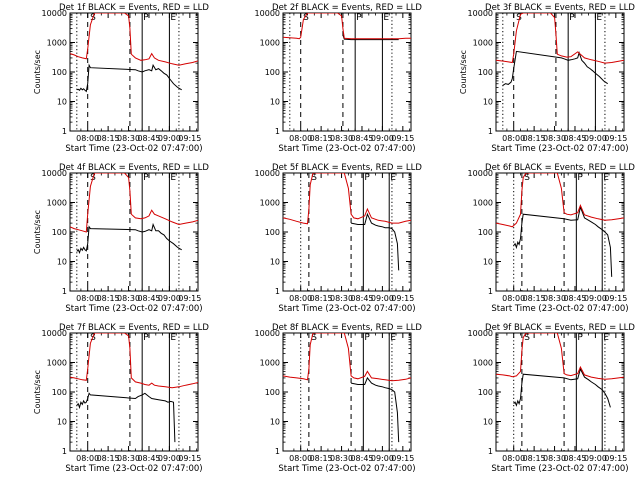 The image size is (640, 480). Describe the element at coordinates (134, 328) in the screenshot. I see `panel-title: Det 7f BLACK = Events, RED = LLD` at that location.